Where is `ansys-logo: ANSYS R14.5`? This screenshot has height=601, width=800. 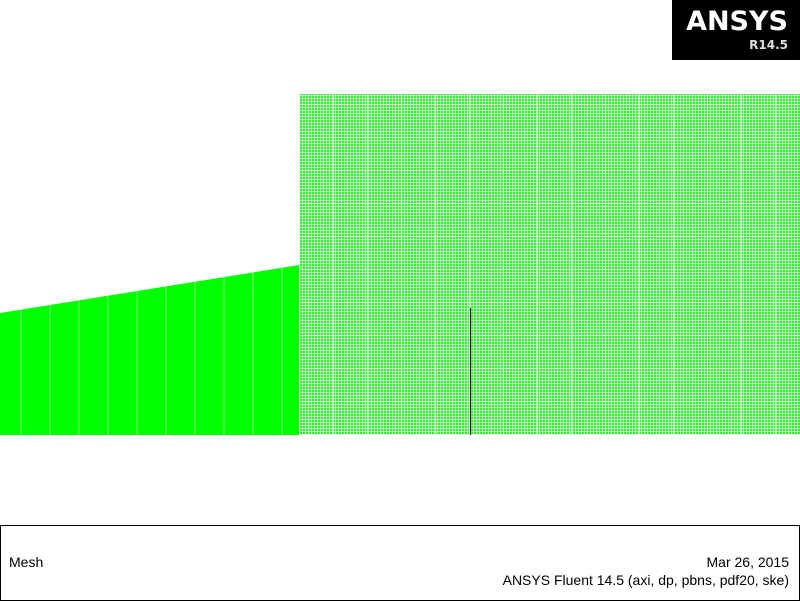 ansys-logo: ANSYS R14.5 is located at coordinates (736, 30).